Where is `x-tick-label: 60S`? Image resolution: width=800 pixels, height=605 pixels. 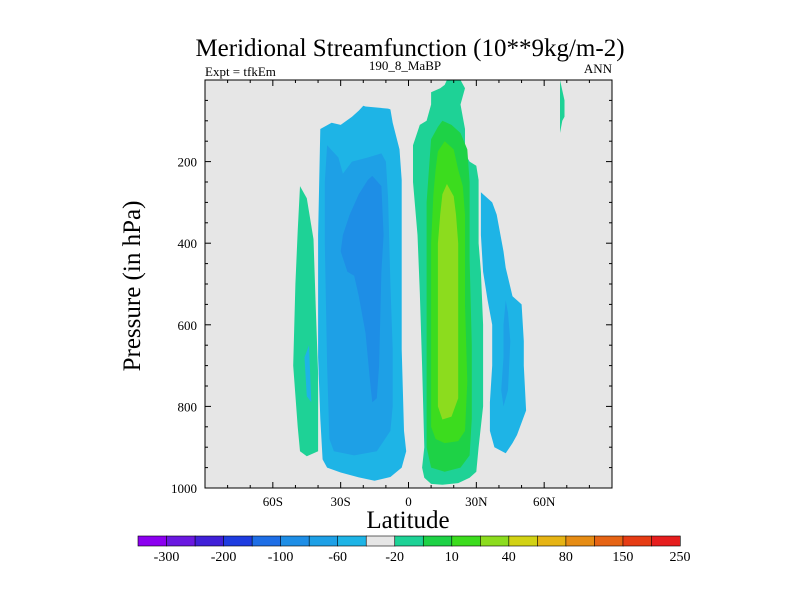
x-tick-label: 60S is located at coordinates (273, 501).